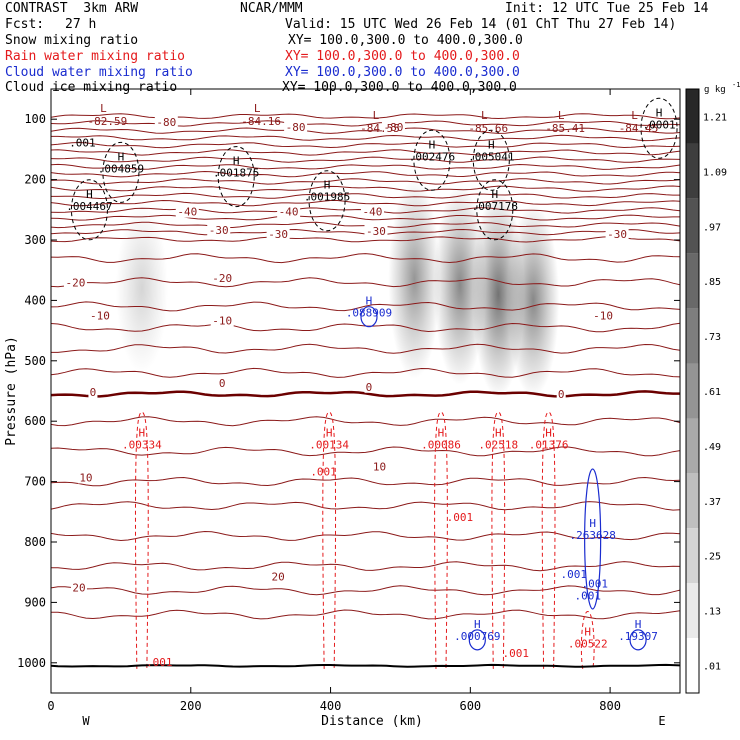  Describe the element at coordinates (549, 444) in the screenshot. I see `rain-maximum-value-4: .01376` at that location.